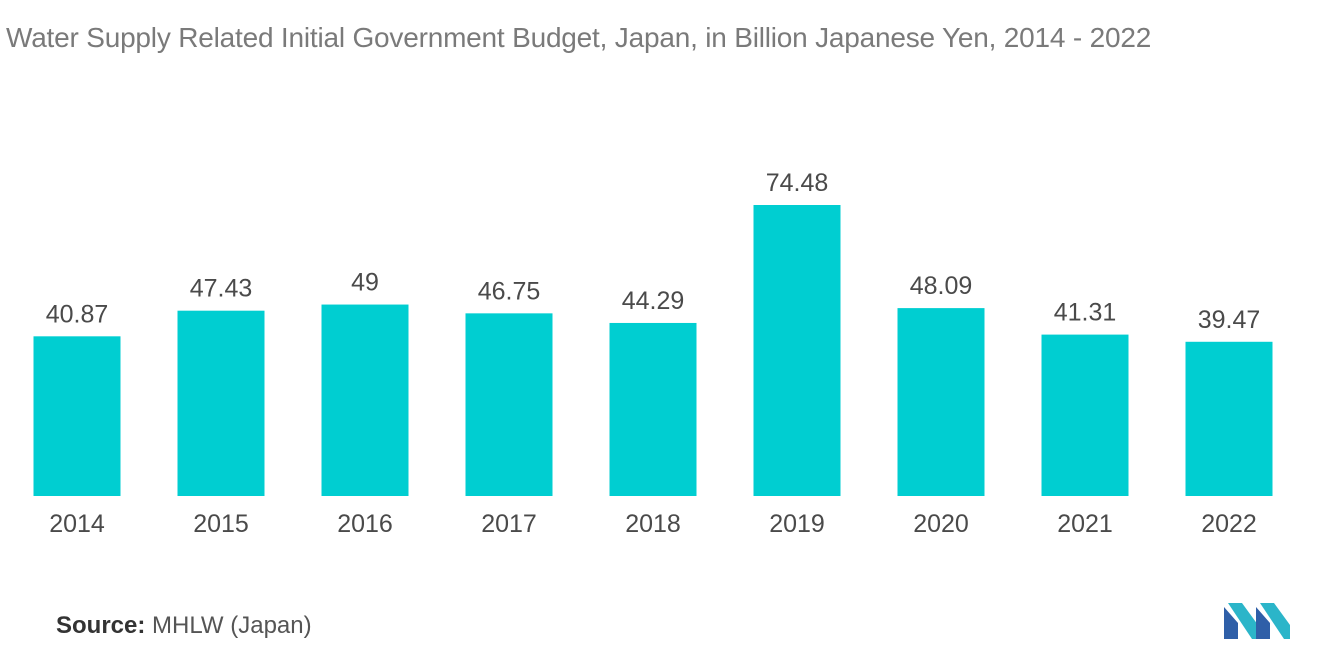 This screenshot has width=1320, height=665. What do you see at coordinates (77, 314) in the screenshot?
I see `data-label-2014: 40.87` at bounding box center [77, 314].